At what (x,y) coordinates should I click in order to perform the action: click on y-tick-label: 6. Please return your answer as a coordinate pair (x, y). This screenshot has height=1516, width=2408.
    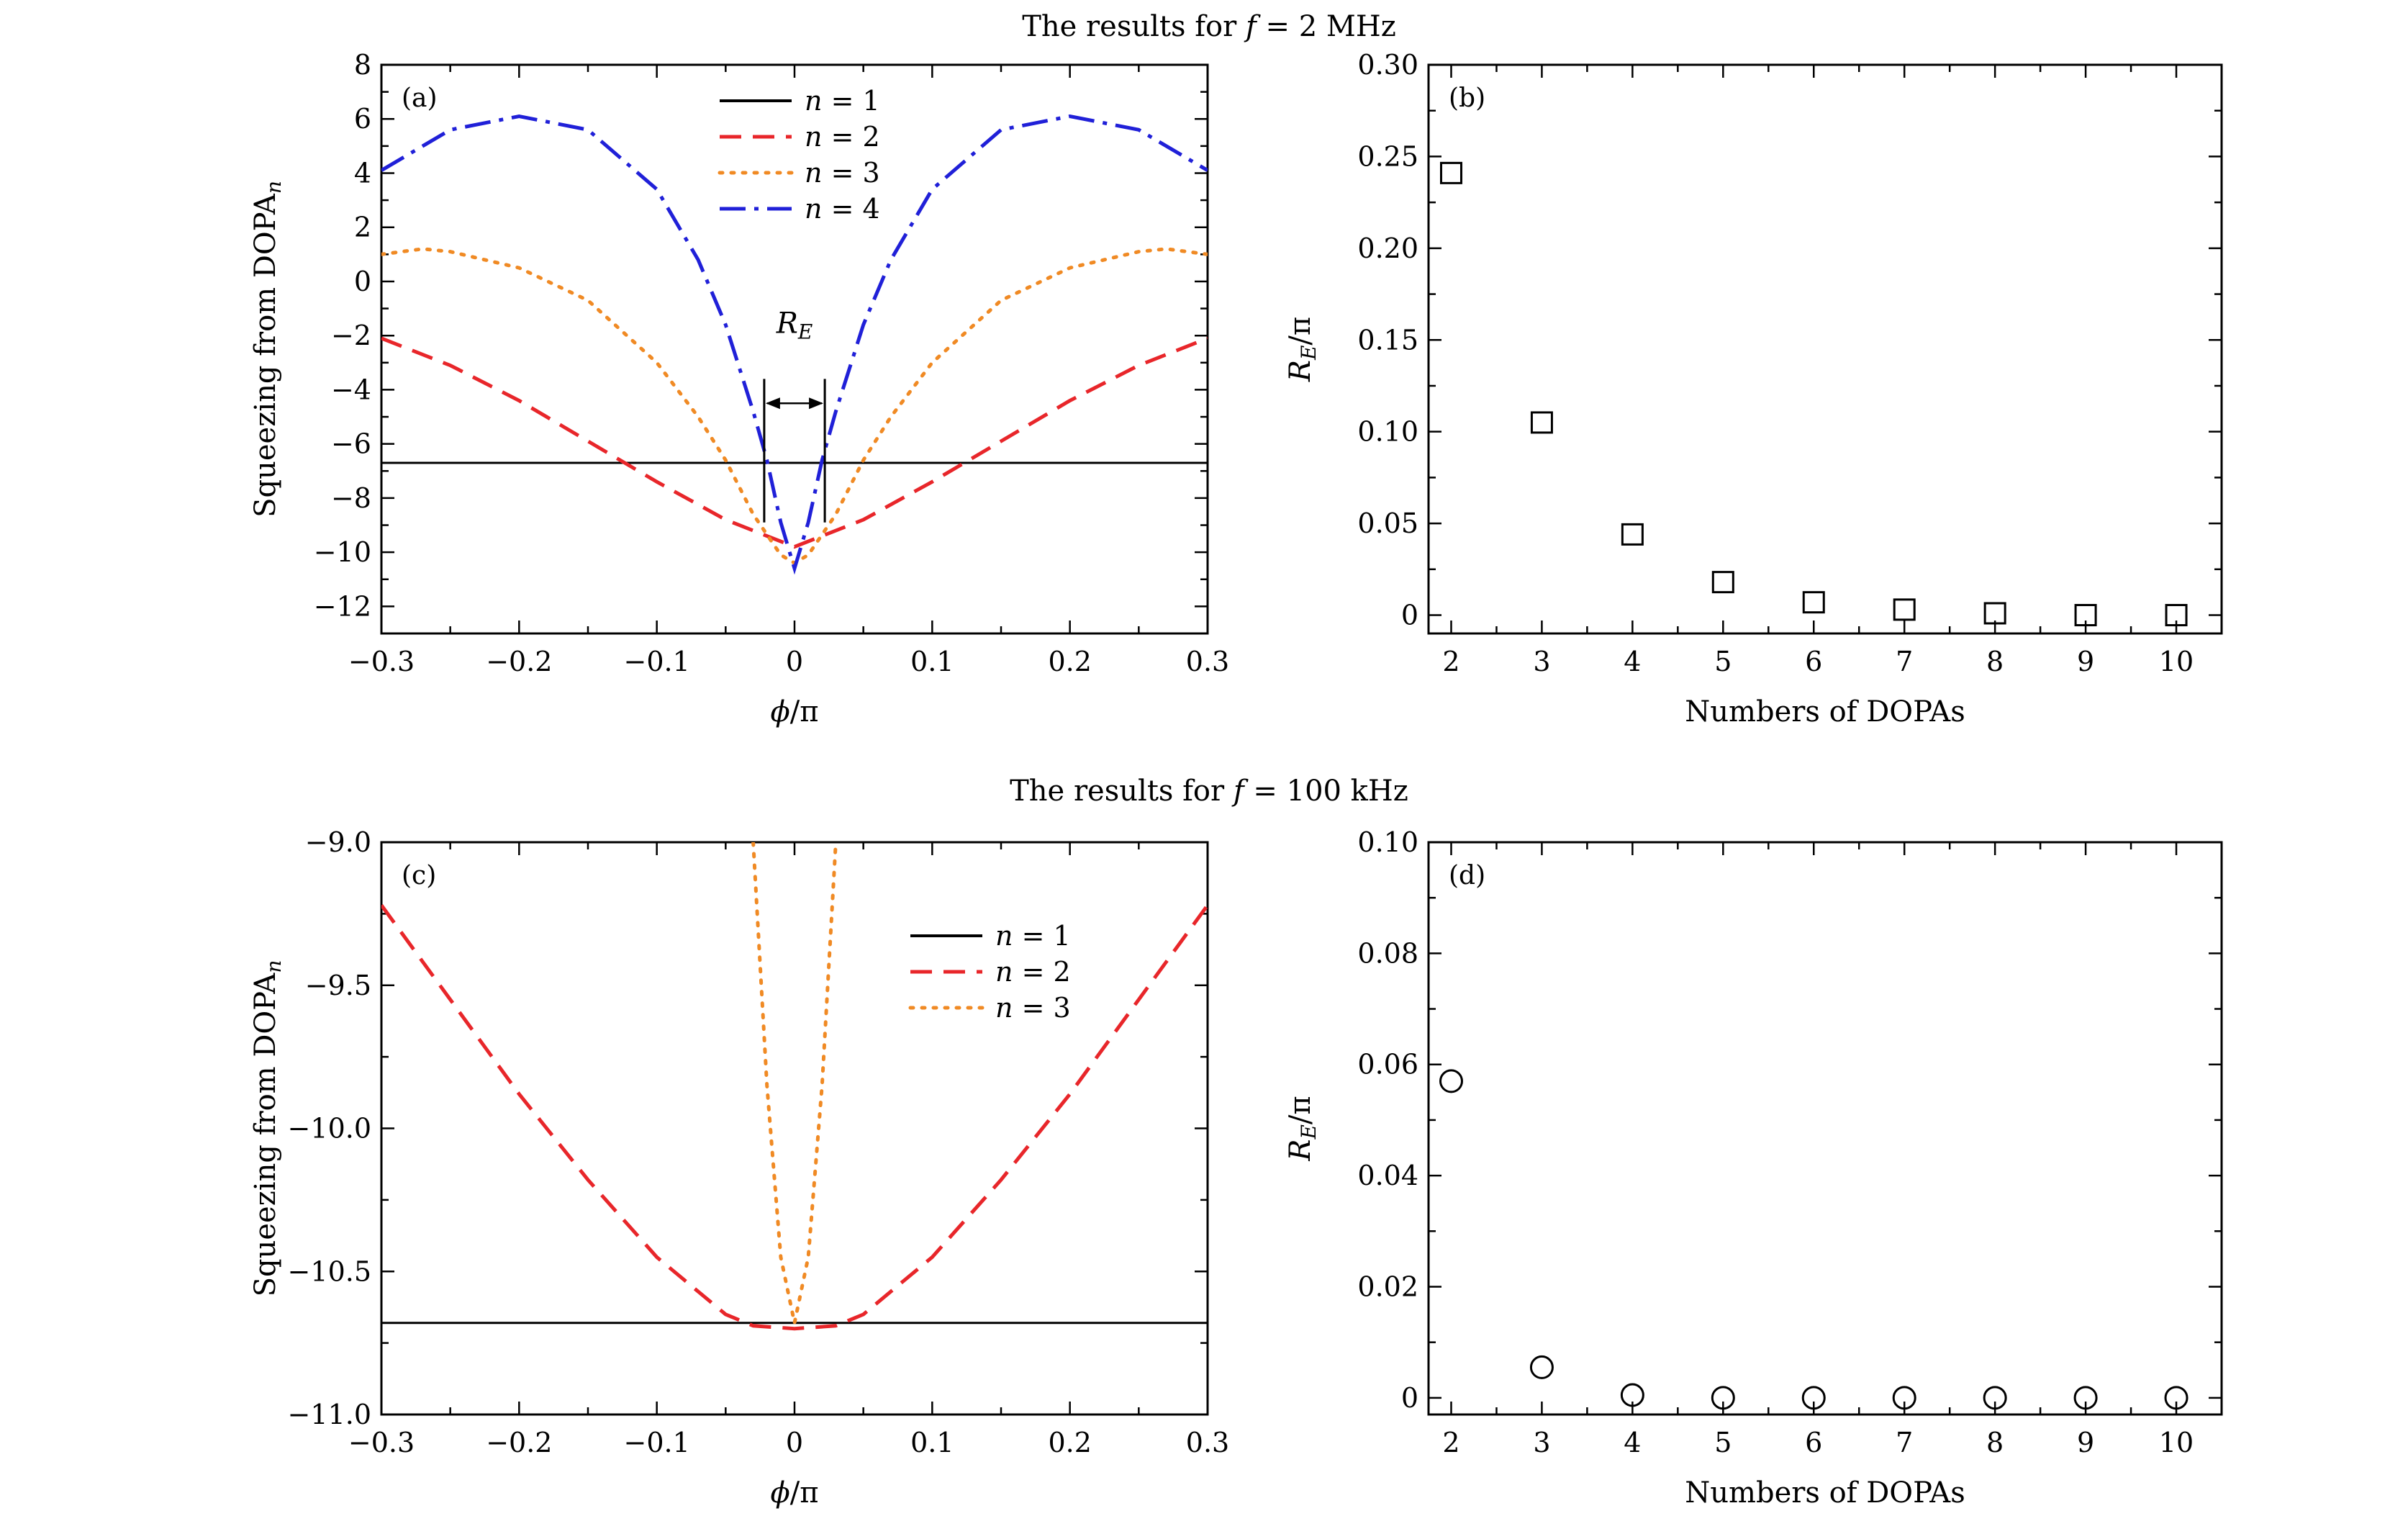
    Looking at the image, I should click on (362, 119).